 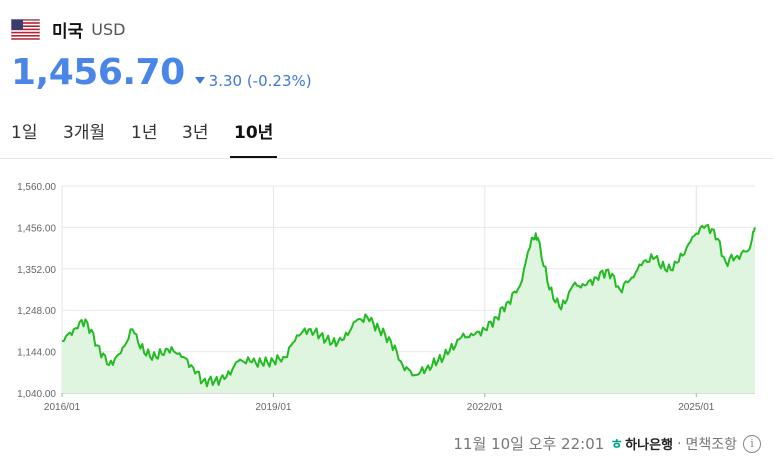 What do you see at coordinates (98, 72) in the screenshot?
I see `exchange-rate: 1,456.70` at bounding box center [98, 72].